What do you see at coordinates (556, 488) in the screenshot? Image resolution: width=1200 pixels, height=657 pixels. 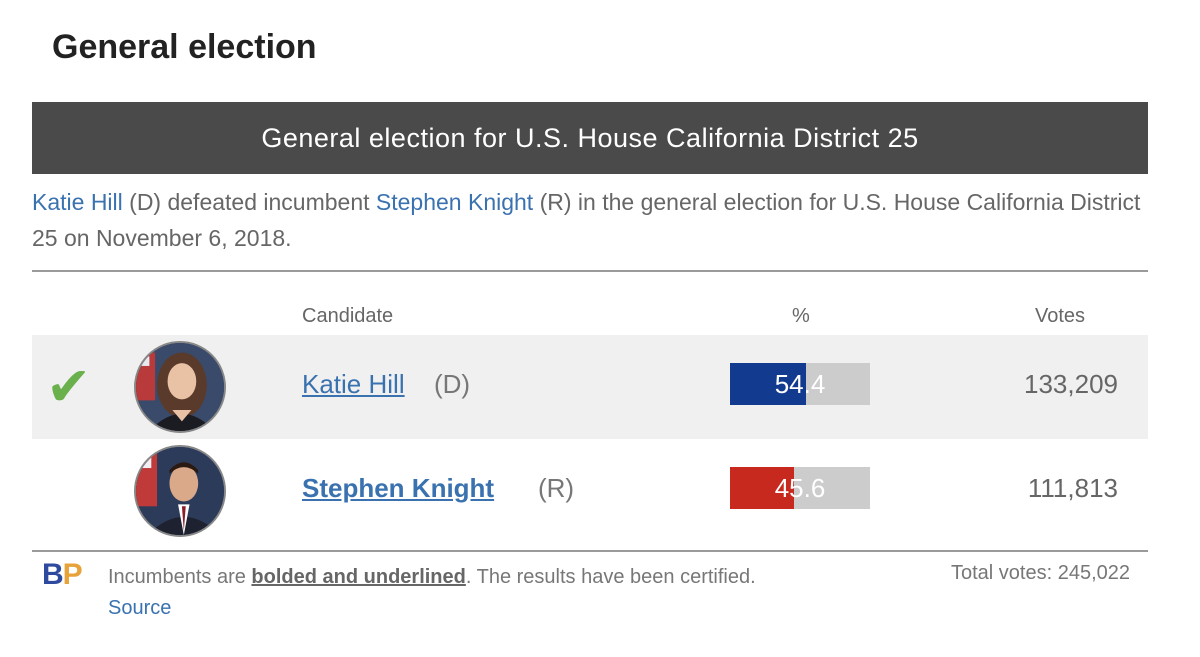 I see `candidate-party: (R)` at bounding box center [556, 488].